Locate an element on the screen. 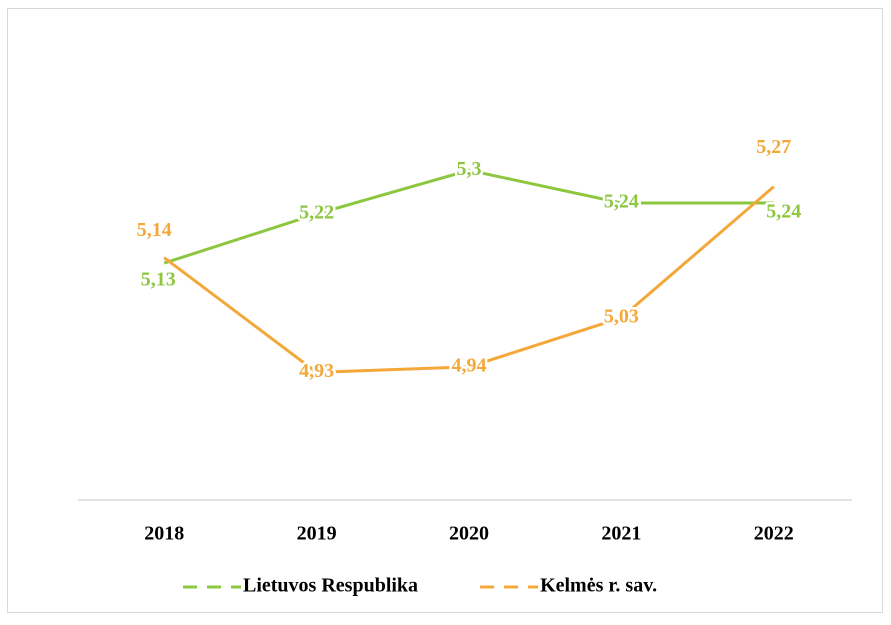 This screenshot has width=891, height=625. data-label: 4,93 is located at coordinates (316, 371).